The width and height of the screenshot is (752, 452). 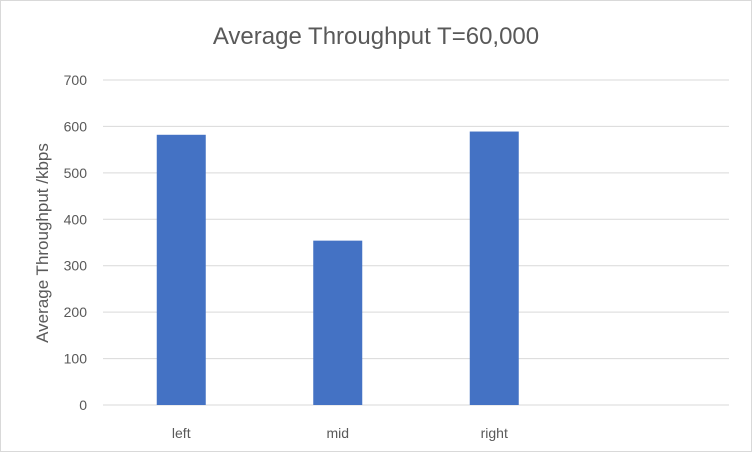 What do you see at coordinates (83, 405) in the screenshot?
I see `y-tick-label: 0` at bounding box center [83, 405].